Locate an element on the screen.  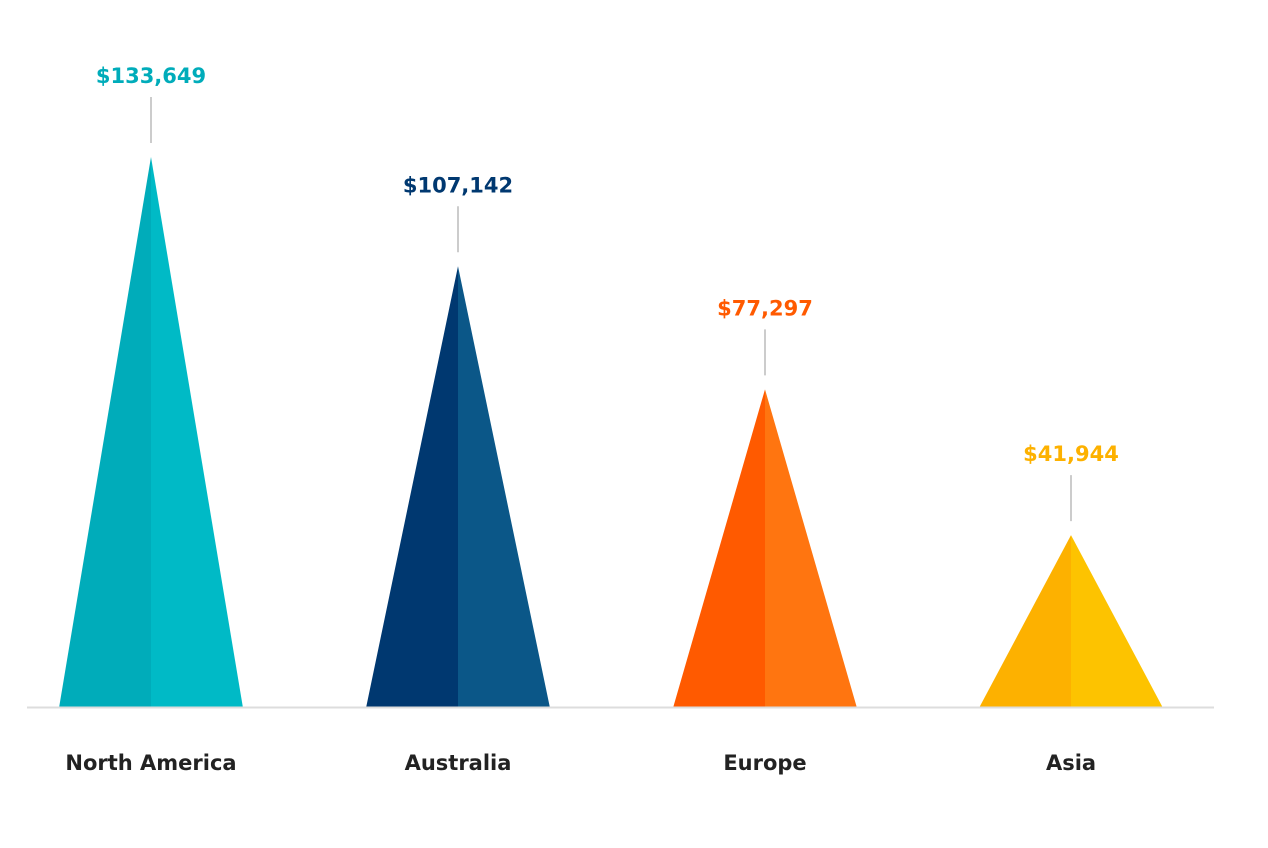
bar-europe-left-face is located at coordinates (719, 548).